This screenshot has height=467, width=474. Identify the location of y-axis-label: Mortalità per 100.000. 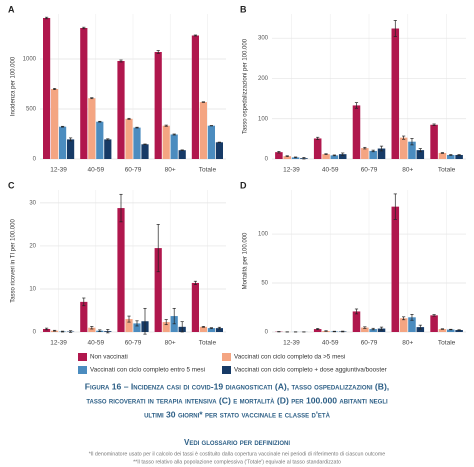
(246, 260).